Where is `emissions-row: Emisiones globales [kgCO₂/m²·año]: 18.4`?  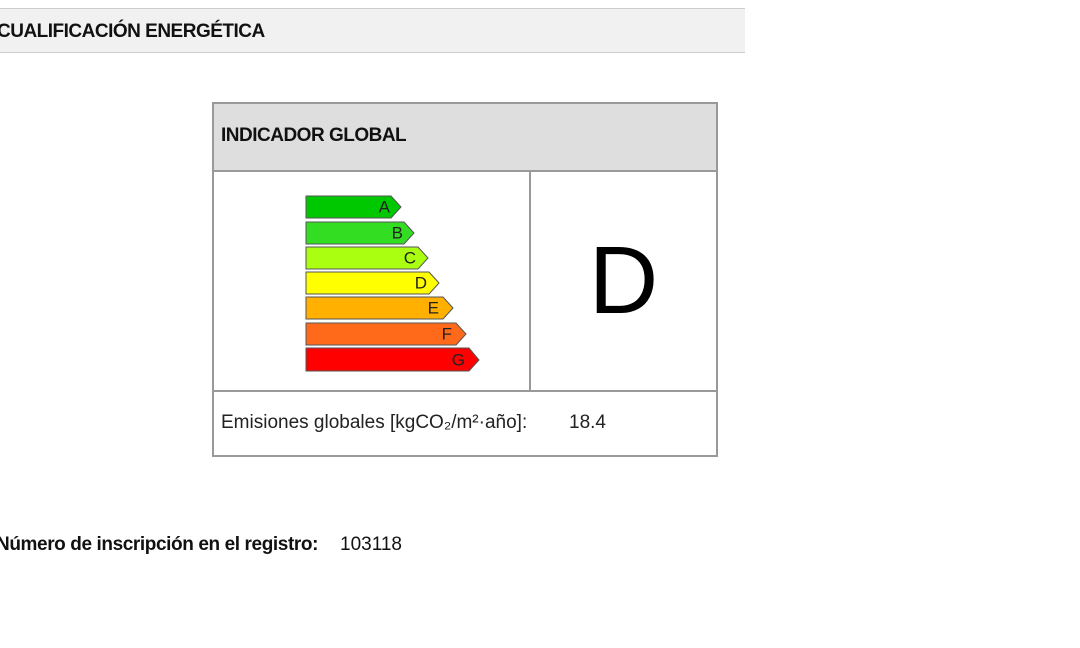
emissions-row: Emisiones globales [kgCO₂/m²·año]: 18.4 is located at coordinates (465, 423).